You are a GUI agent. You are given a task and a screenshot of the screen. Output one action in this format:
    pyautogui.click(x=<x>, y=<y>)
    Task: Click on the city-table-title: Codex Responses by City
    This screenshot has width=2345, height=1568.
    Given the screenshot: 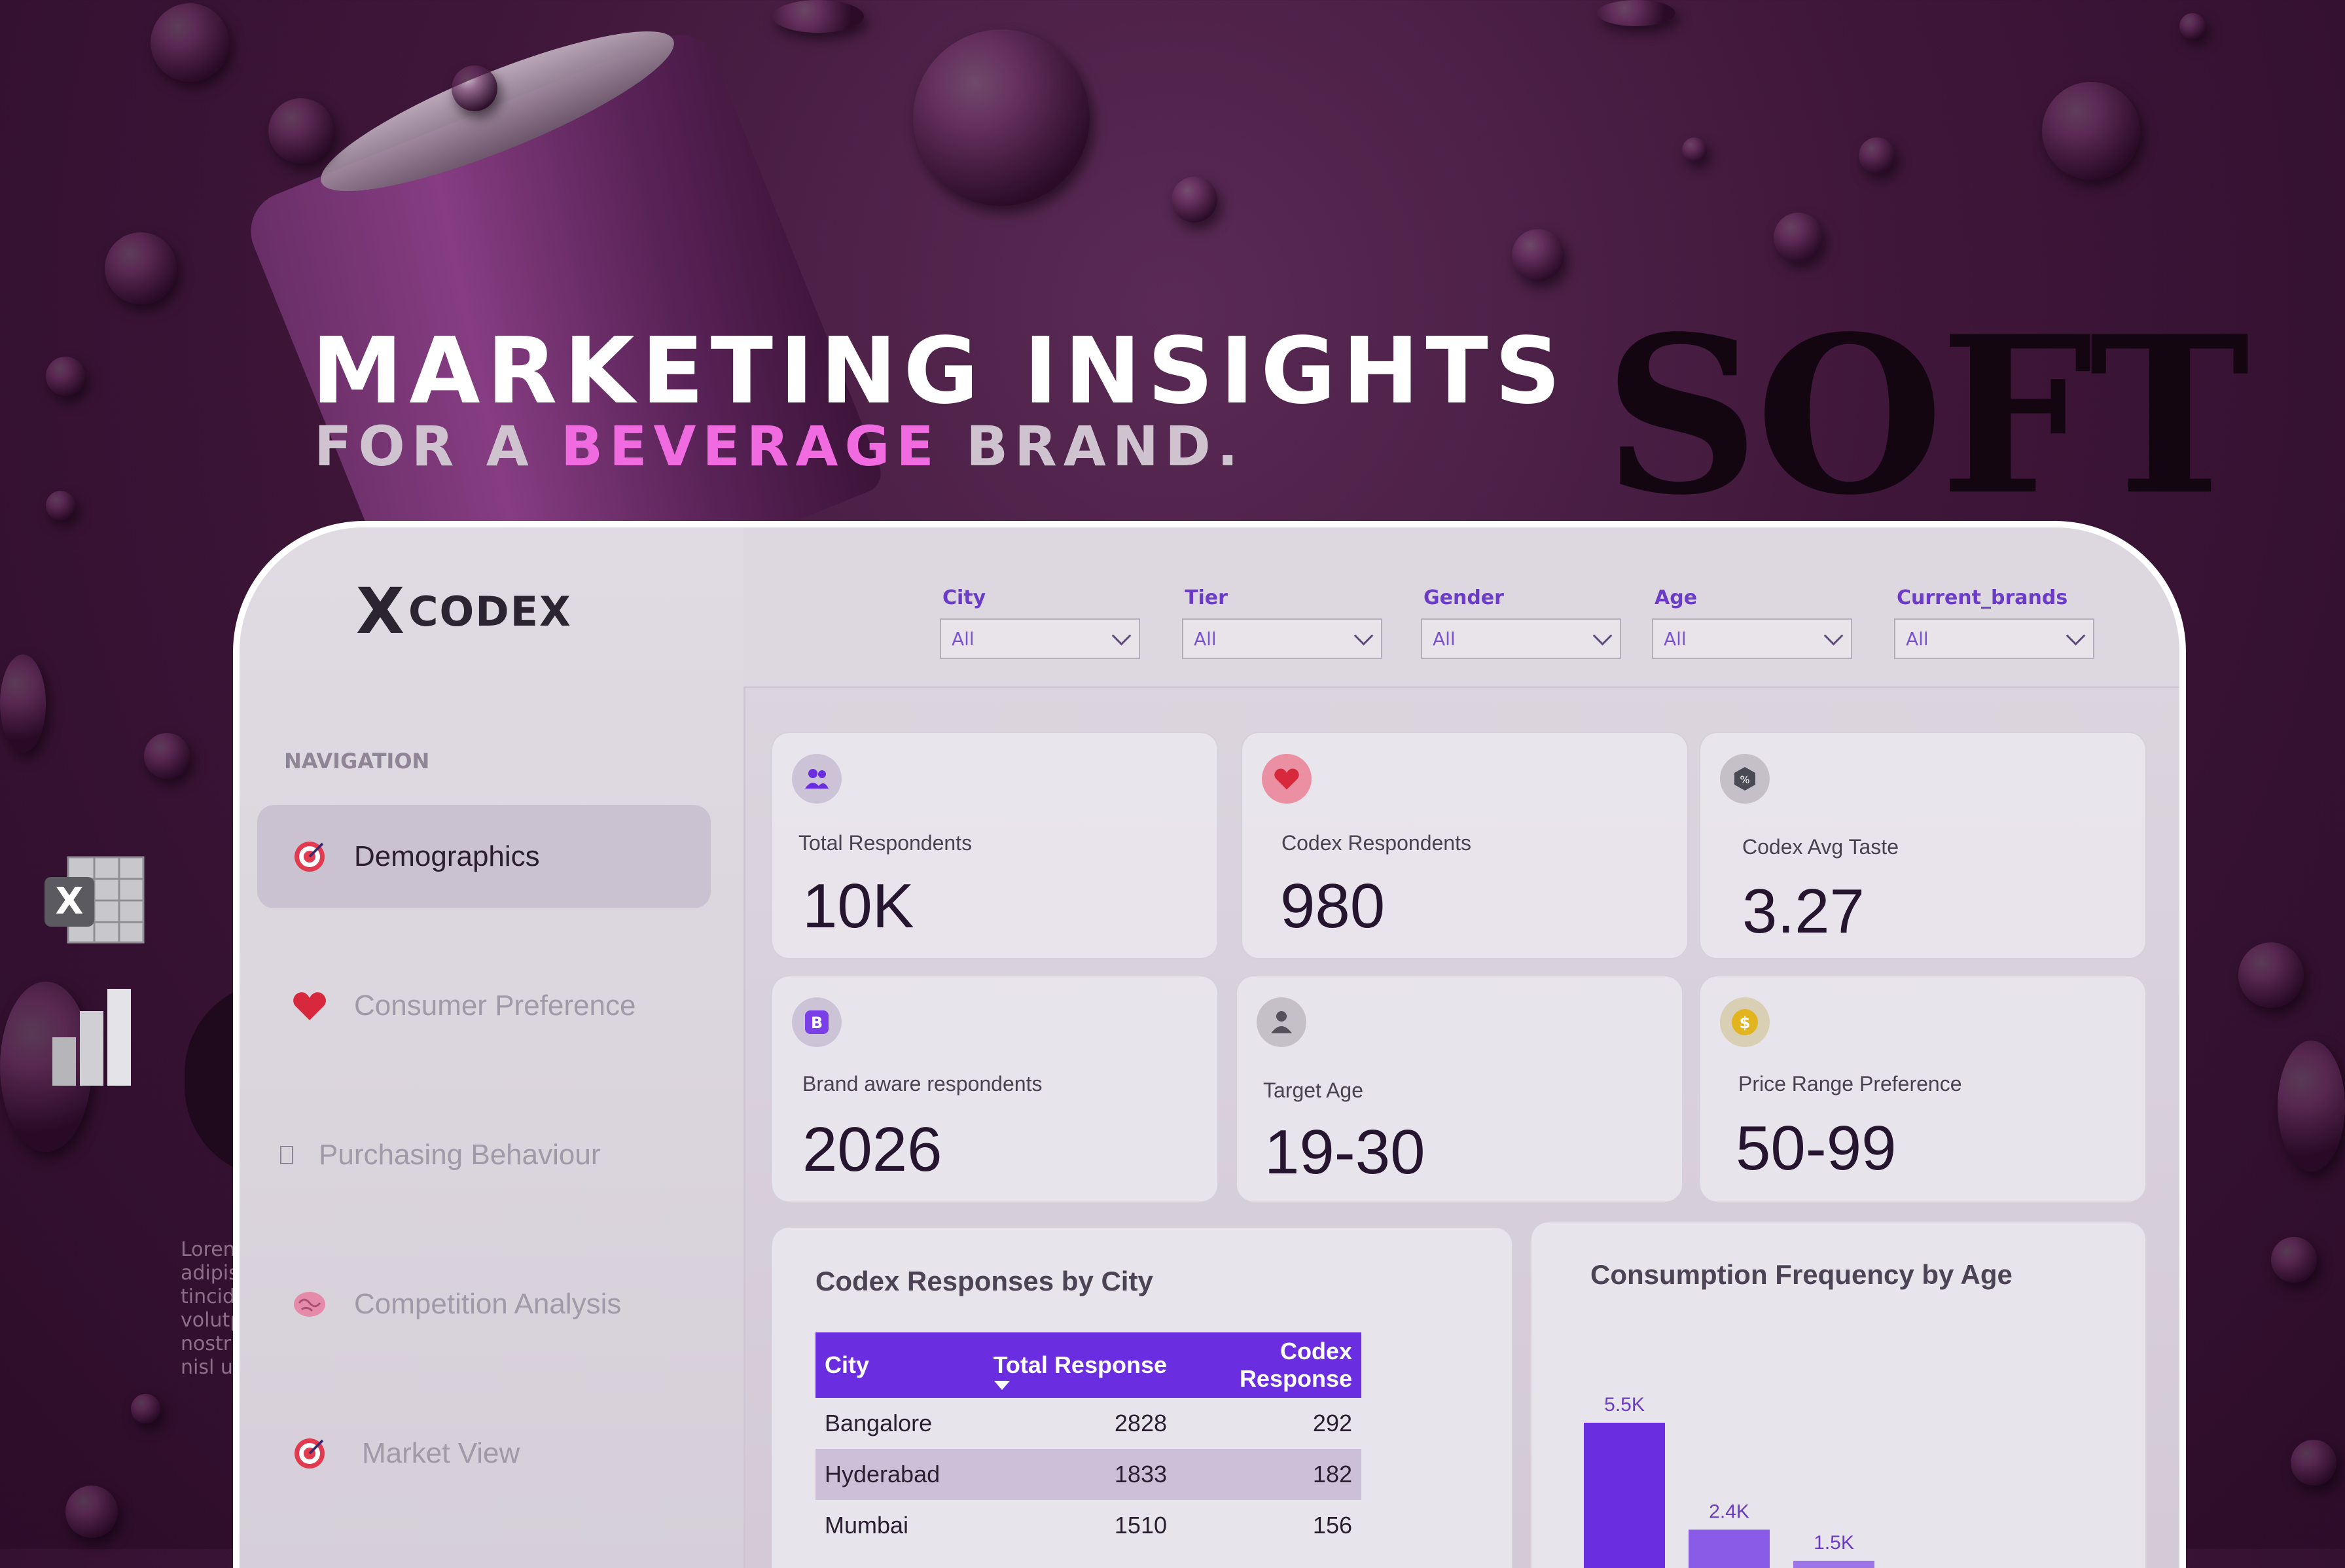 What is the action you would take?
    pyautogui.click(x=984, y=1281)
    